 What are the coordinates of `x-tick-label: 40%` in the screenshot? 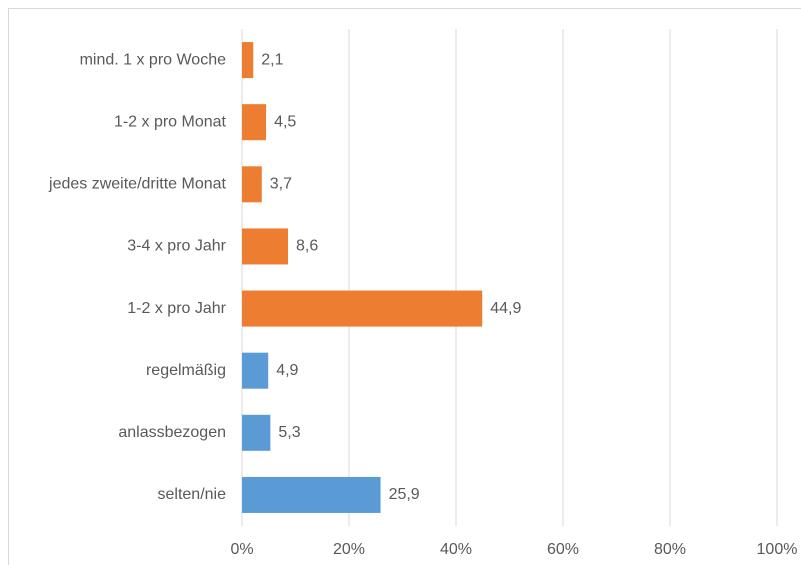 It's located at (456, 549).